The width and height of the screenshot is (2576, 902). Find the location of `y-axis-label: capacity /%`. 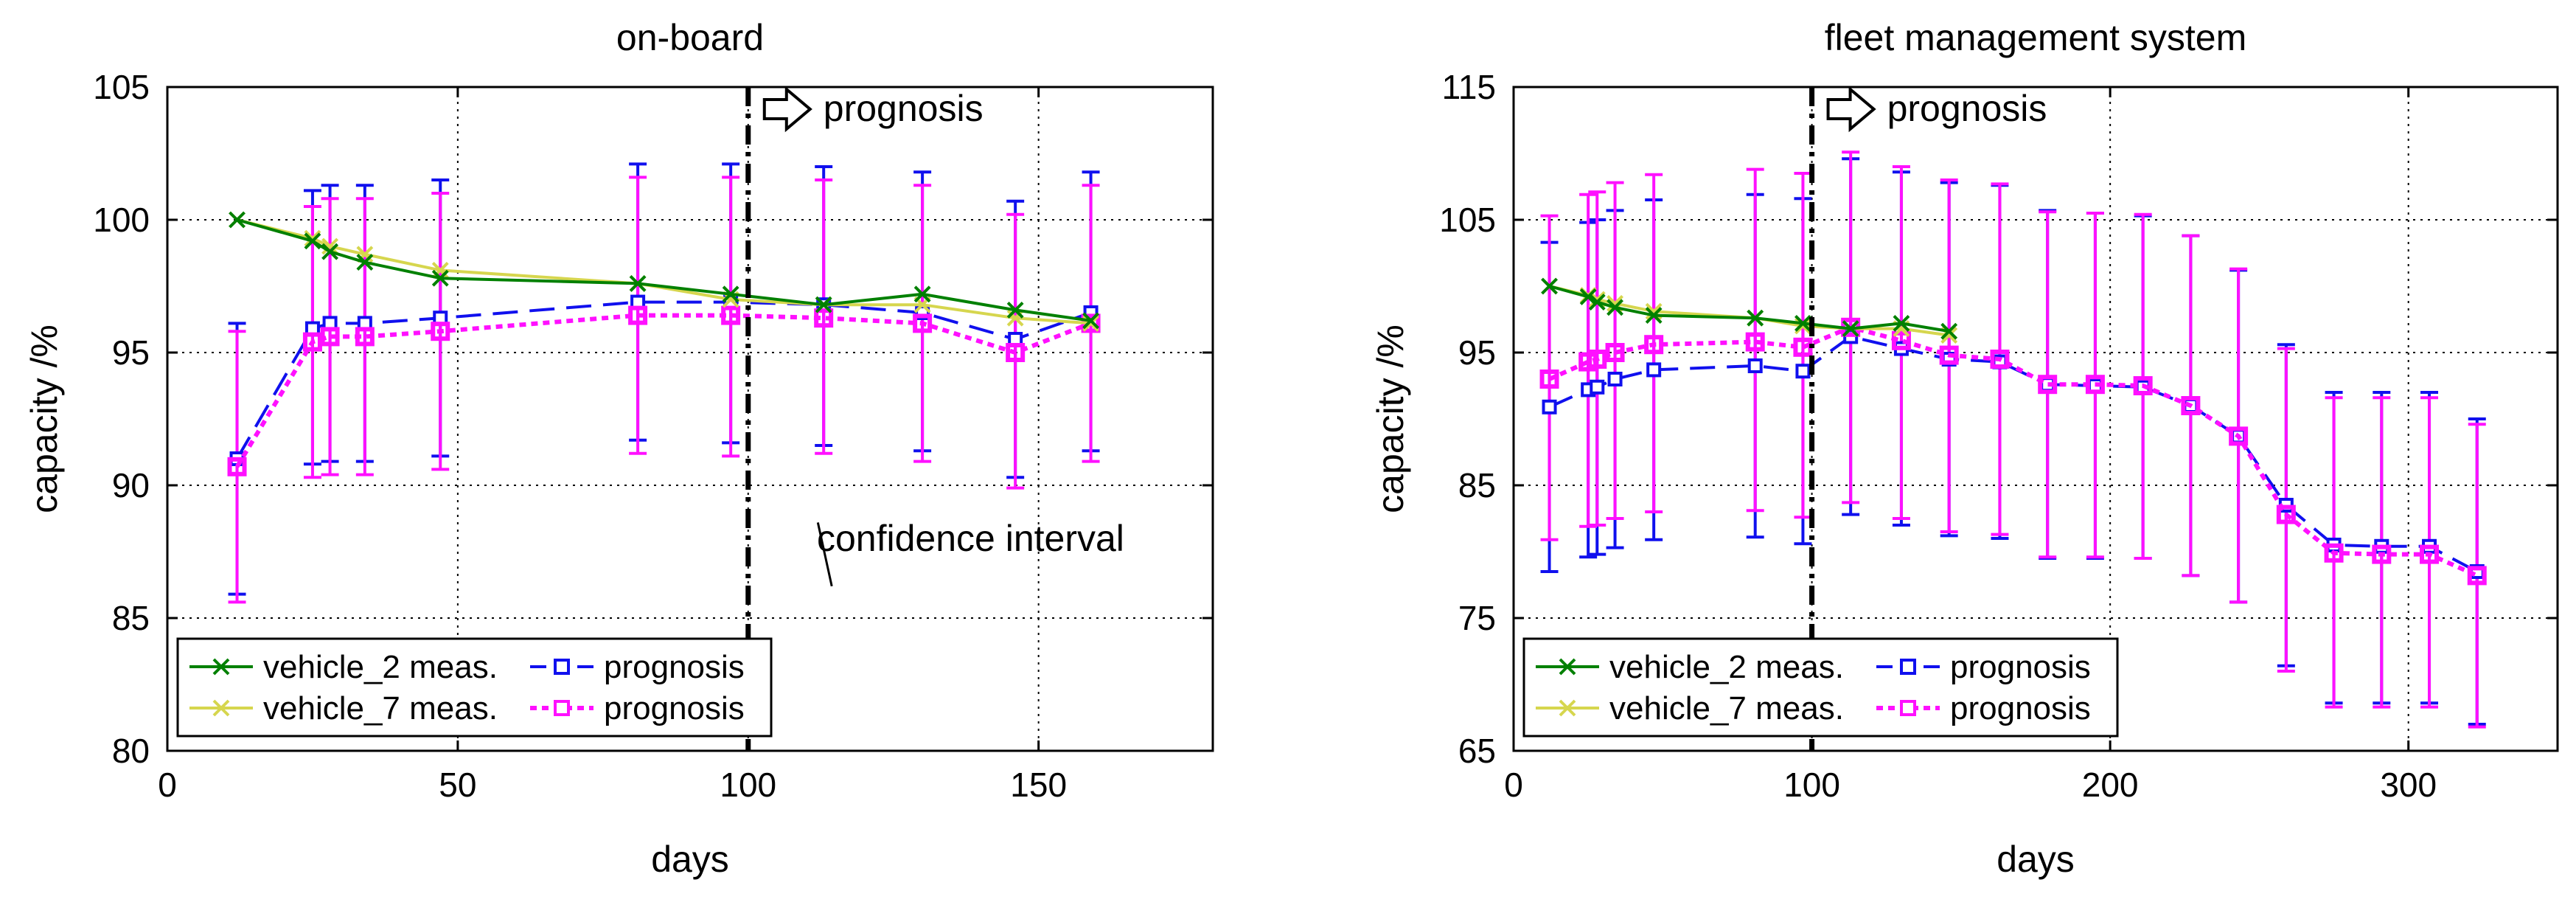

y-axis-label: capacity /% is located at coordinates (45, 419).